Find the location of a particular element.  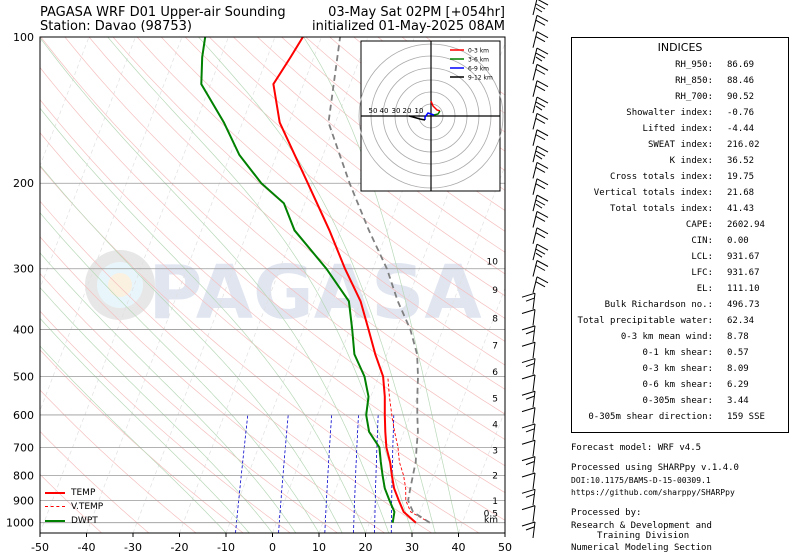

hodo-legend-label: 3-6 km is located at coordinates (478, 60).